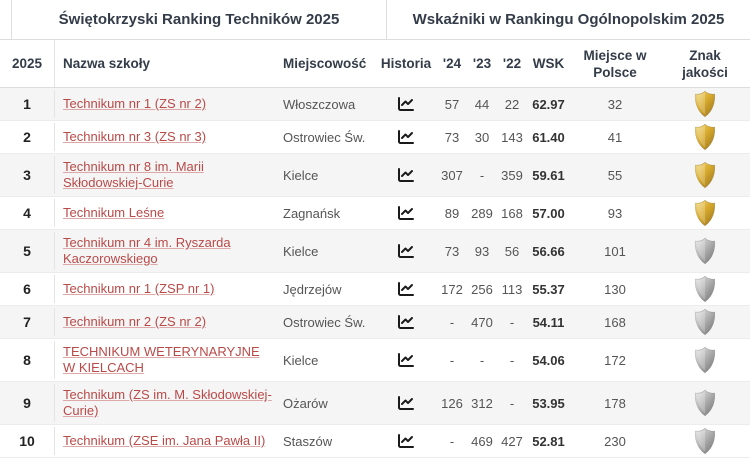 Image resolution: width=750 pixels, height=458 pixels. I want to click on year-24-cell: 172, so click(452, 289).